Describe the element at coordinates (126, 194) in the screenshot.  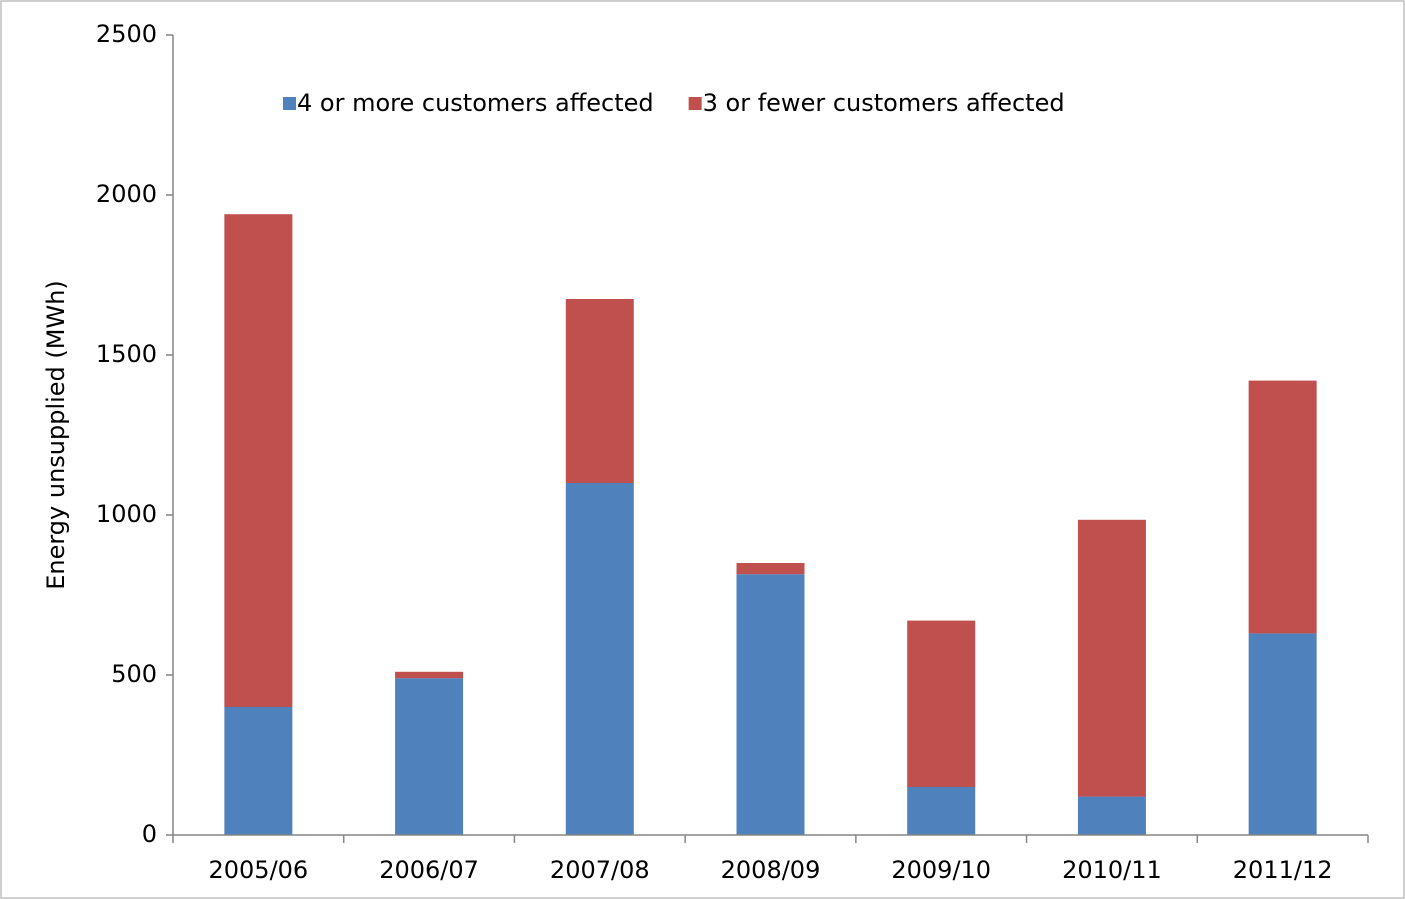
I see `y-tick-label: 2000` at that location.